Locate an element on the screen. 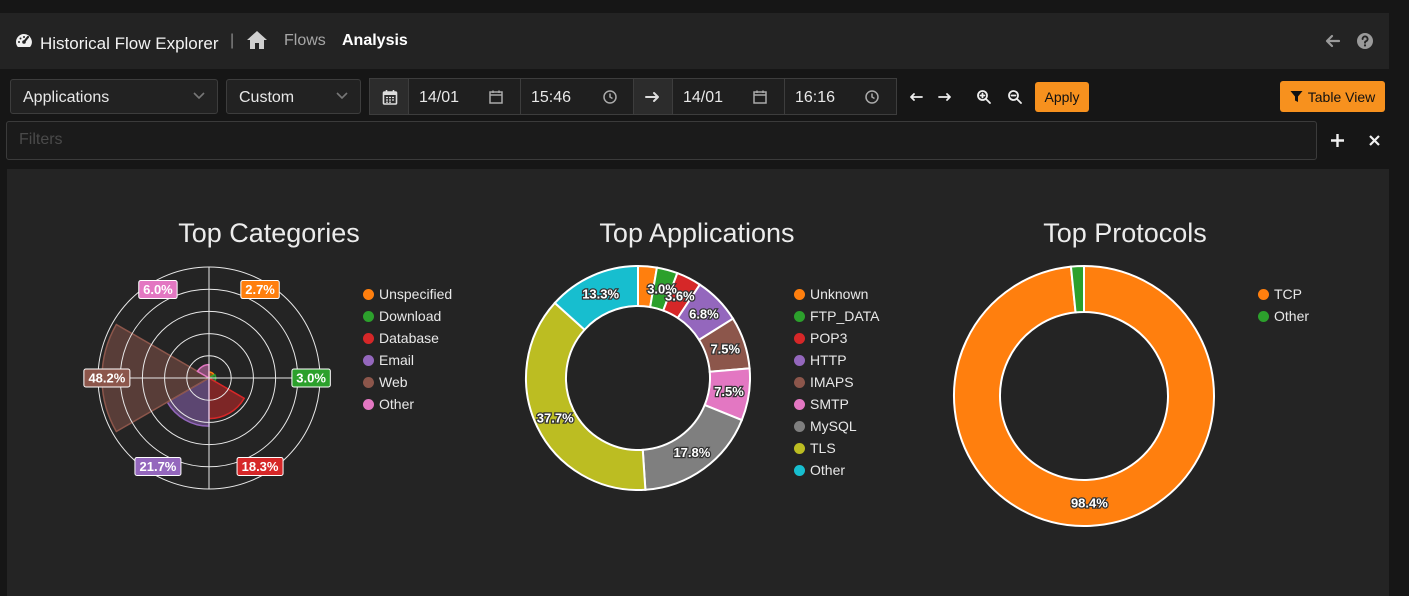  legend-label: Unspecified is located at coordinates (416, 294).